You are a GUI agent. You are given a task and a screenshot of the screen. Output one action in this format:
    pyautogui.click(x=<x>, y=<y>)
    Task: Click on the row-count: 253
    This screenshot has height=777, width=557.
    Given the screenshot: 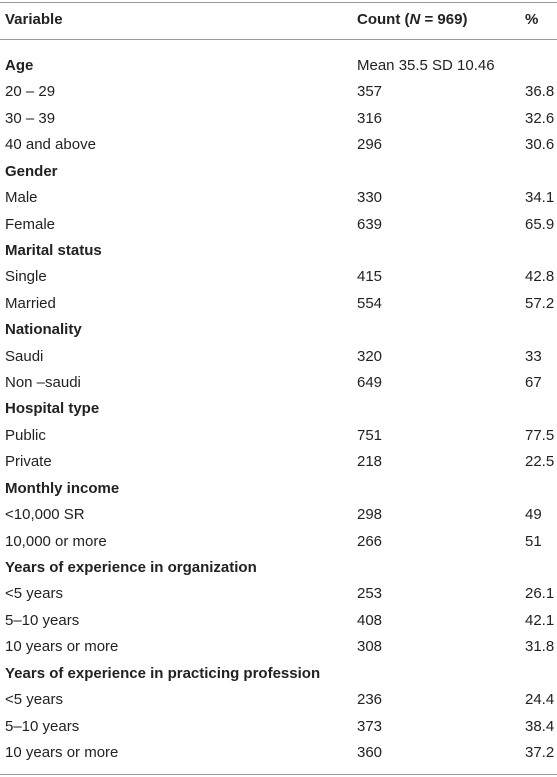 What is the action you would take?
    pyautogui.click(x=370, y=594)
    